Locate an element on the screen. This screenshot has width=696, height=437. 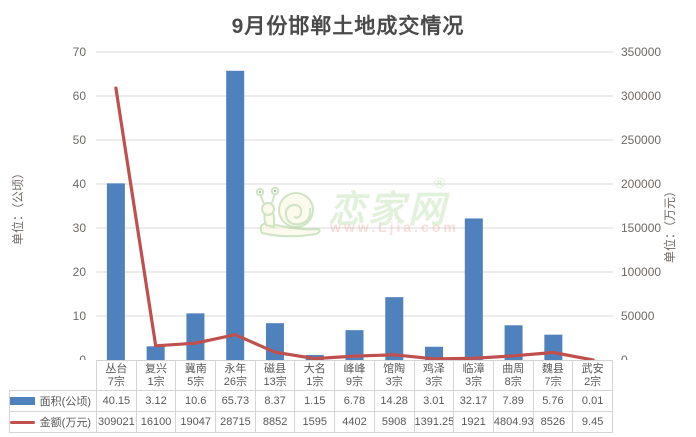
category-header: 峰峰 9宗 is located at coordinates (354, 375).